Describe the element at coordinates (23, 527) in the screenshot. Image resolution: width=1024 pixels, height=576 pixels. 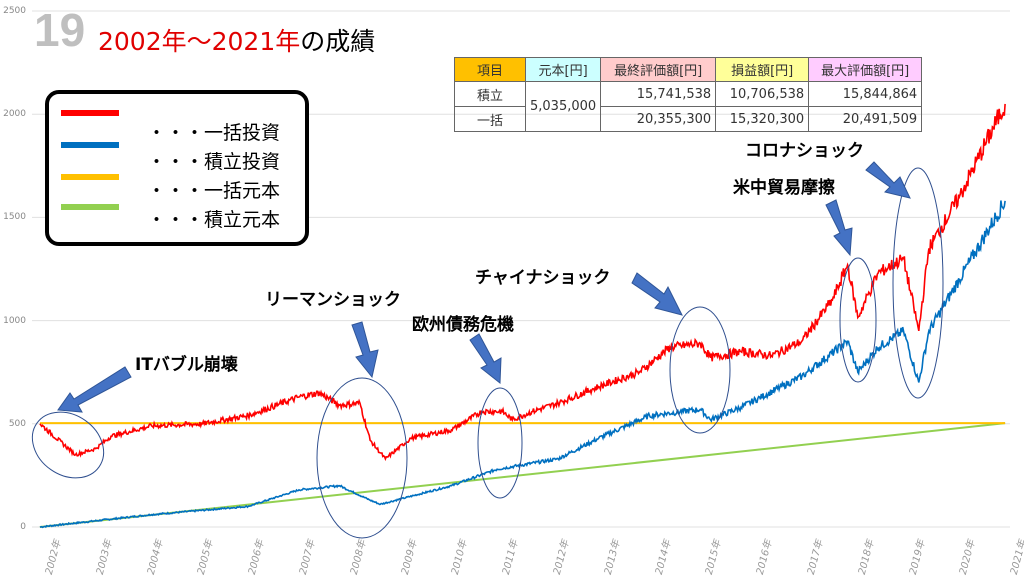
I see `y-tick-label: 0` at that location.